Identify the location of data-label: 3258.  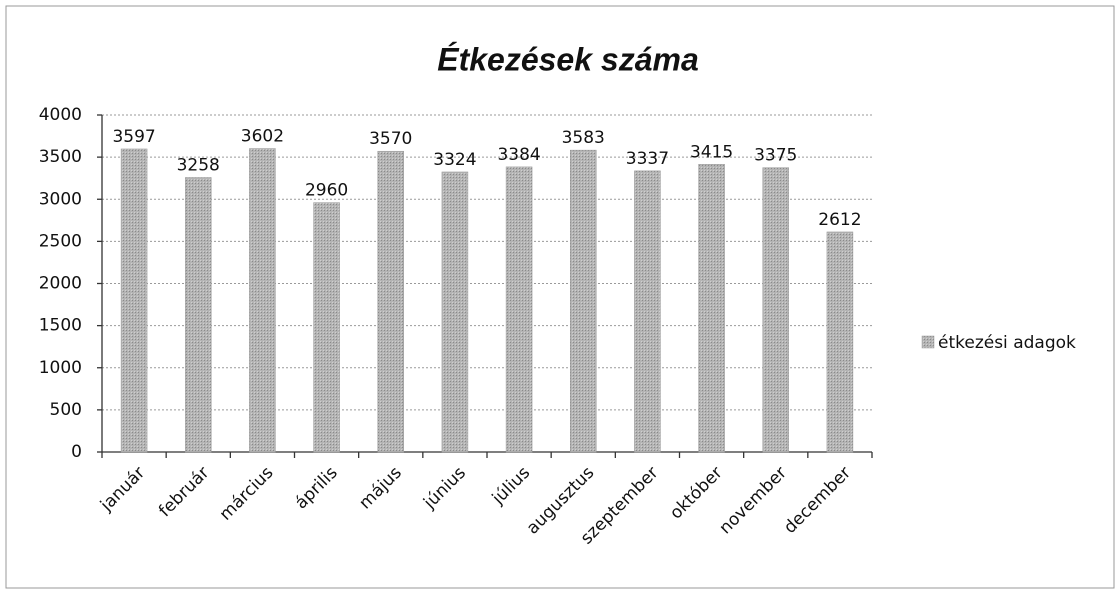
(198, 166).